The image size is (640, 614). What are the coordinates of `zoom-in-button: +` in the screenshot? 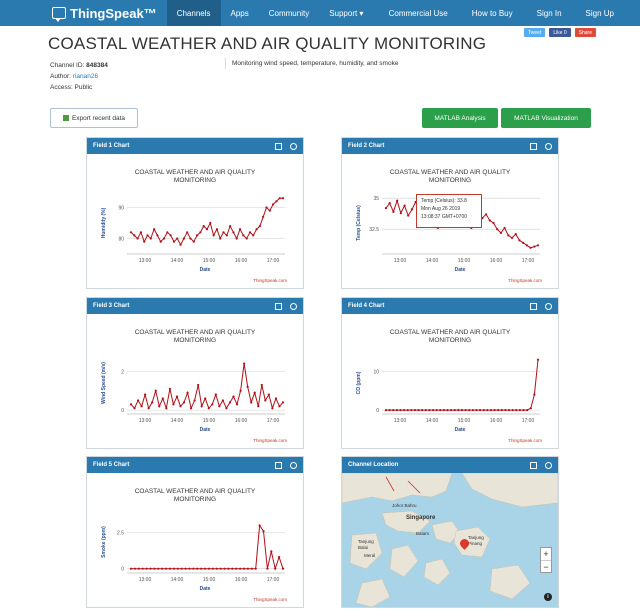 It's located at (546, 554).